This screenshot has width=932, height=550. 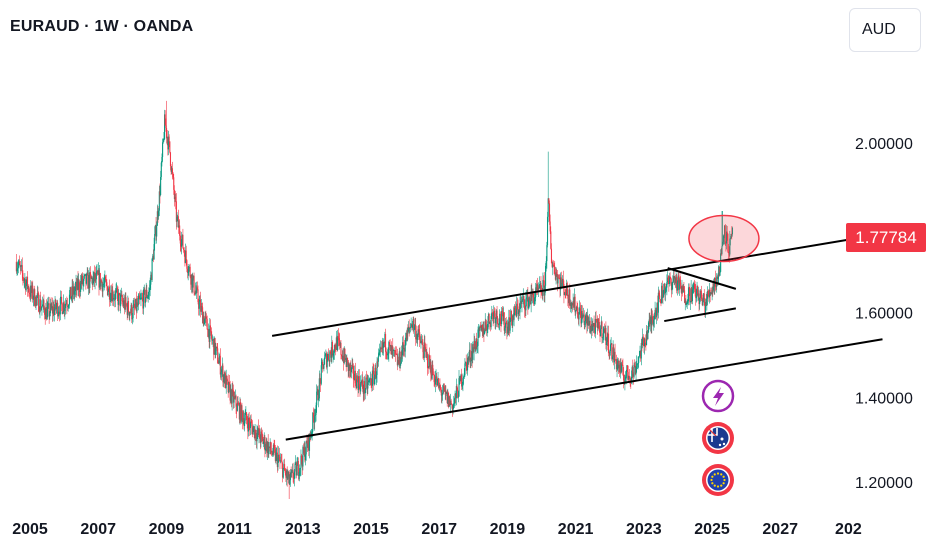 I want to click on x-tick-label: 2021, so click(x=576, y=529).